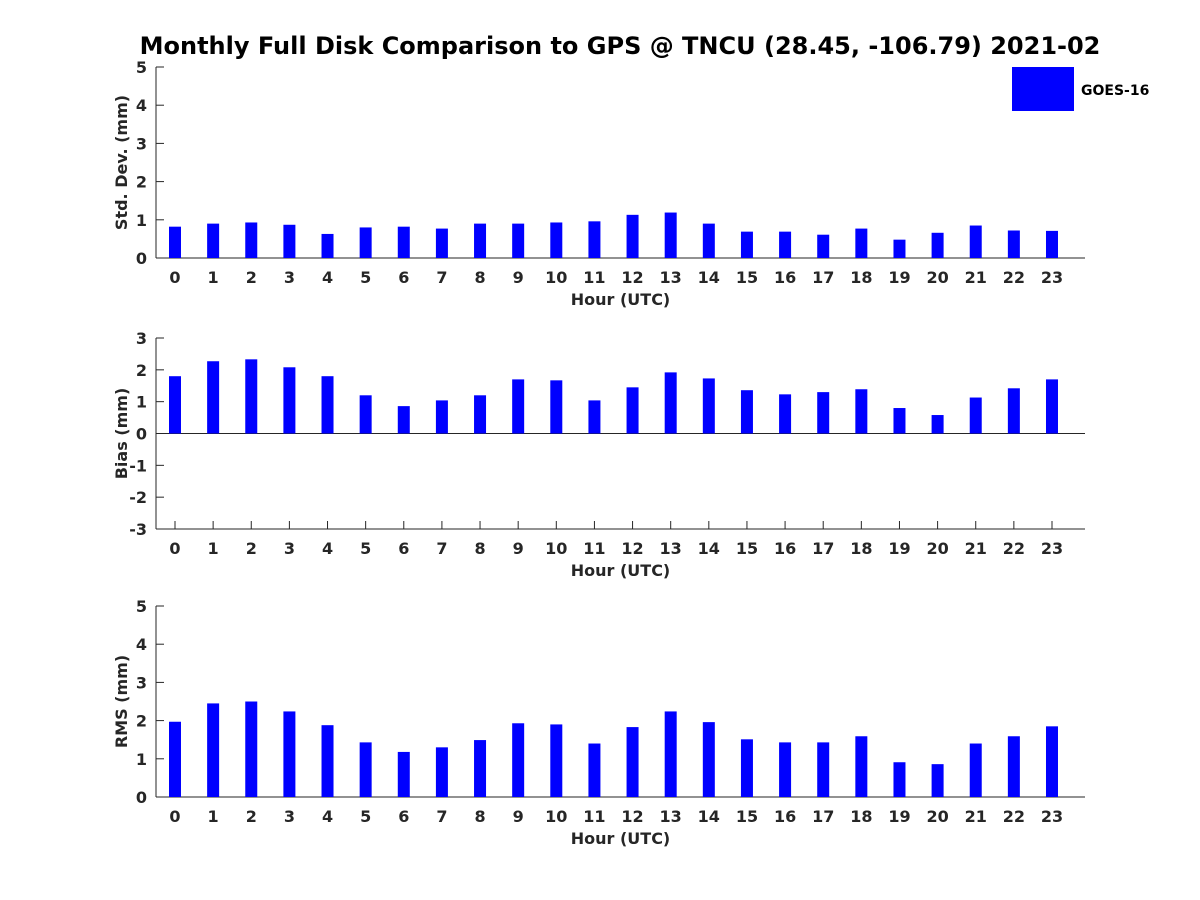 Image resolution: width=1200 pixels, height=900 pixels. What do you see at coordinates (441, 816) in the screenshot?
I see `x-tick-label: 7` at bounding box center [441, 816].